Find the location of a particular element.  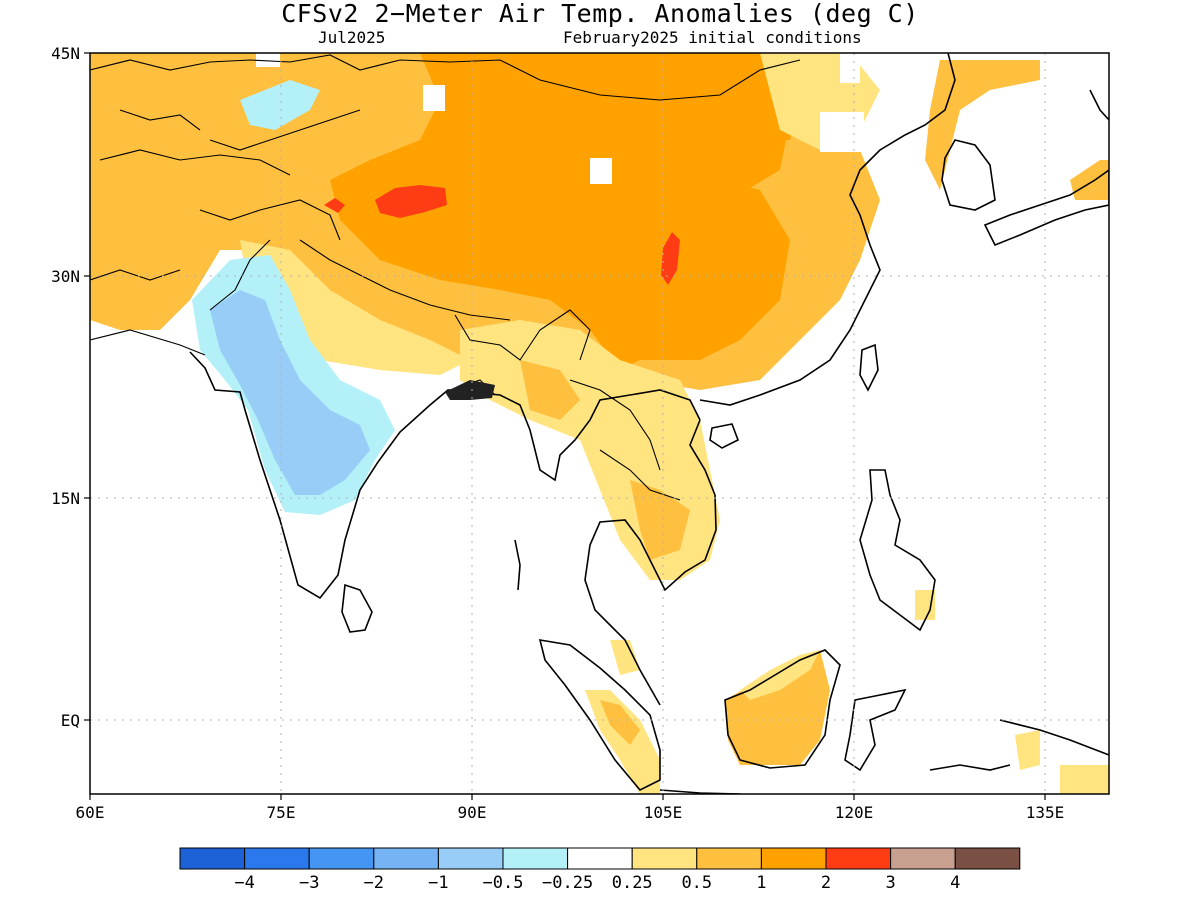

anomaly-region-yellow-sulawesi-east is located at coordinates (1084, 779).